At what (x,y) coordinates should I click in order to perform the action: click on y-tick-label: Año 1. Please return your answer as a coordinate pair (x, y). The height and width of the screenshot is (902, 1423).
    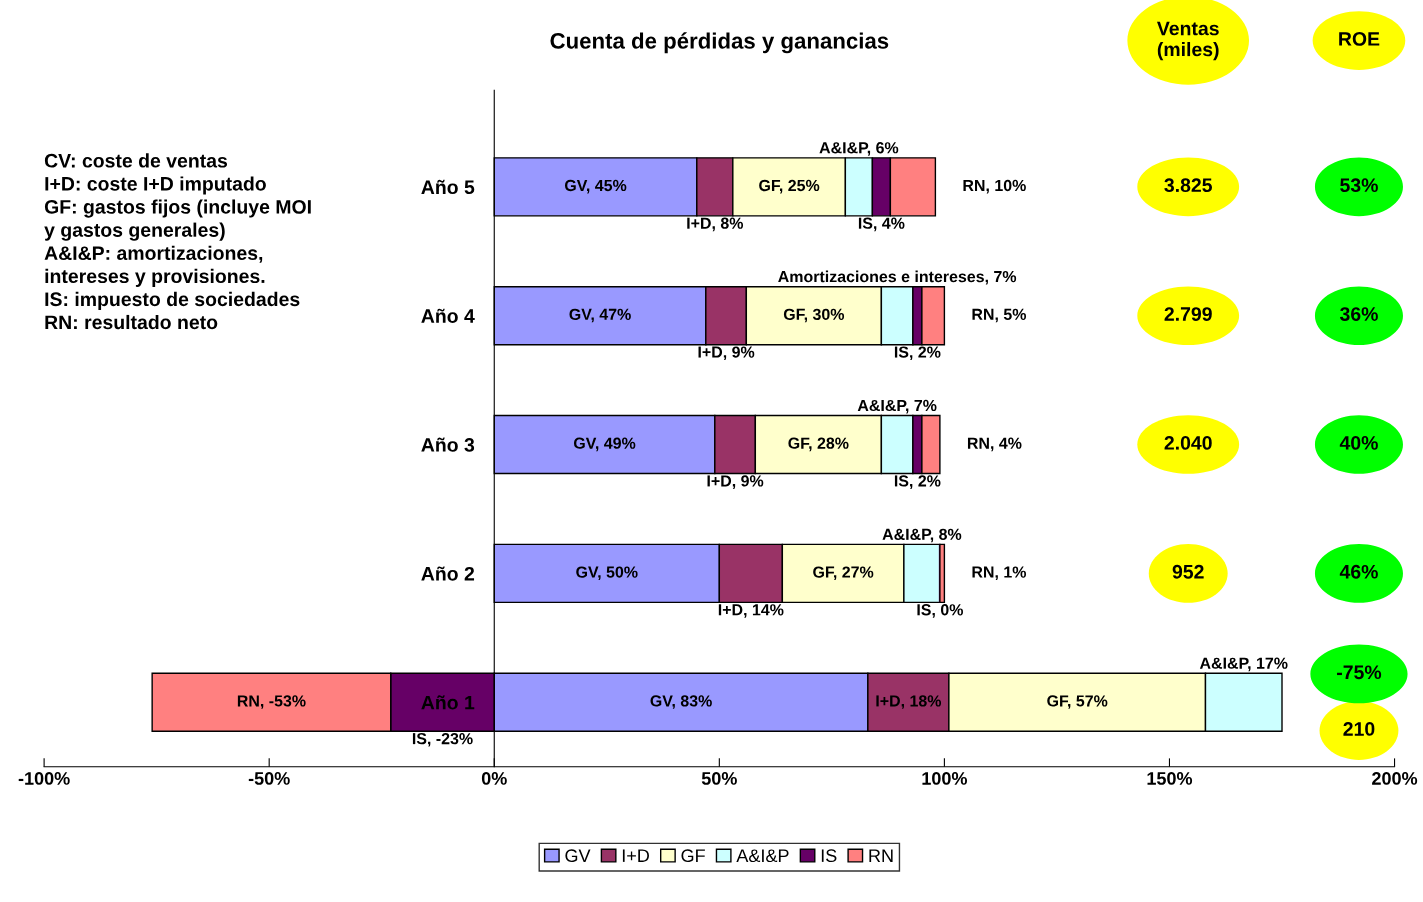
    Looking at the image, I should click on (448, 702).